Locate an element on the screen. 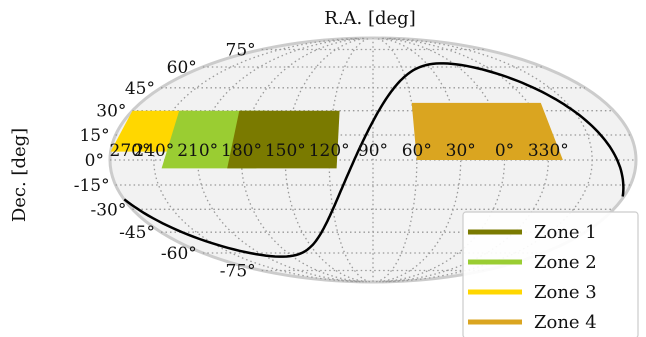 This screenshot has width=646, height=337. ra-tick-label: 270° is located at coordinates (130, 151).